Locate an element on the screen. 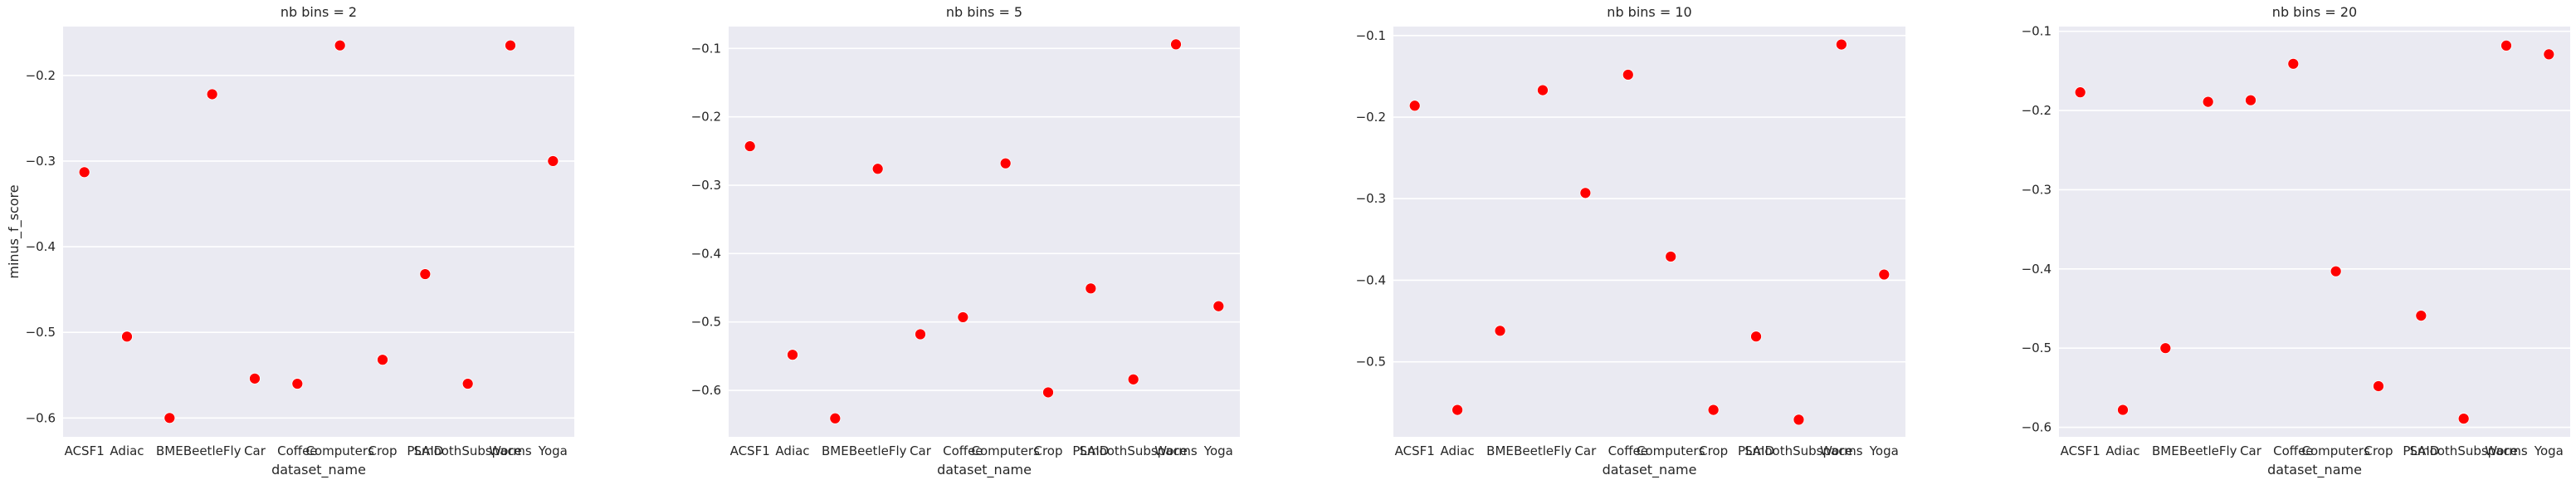  subplot-title: nb bins = 10 is located at coordinates (1649, 12).